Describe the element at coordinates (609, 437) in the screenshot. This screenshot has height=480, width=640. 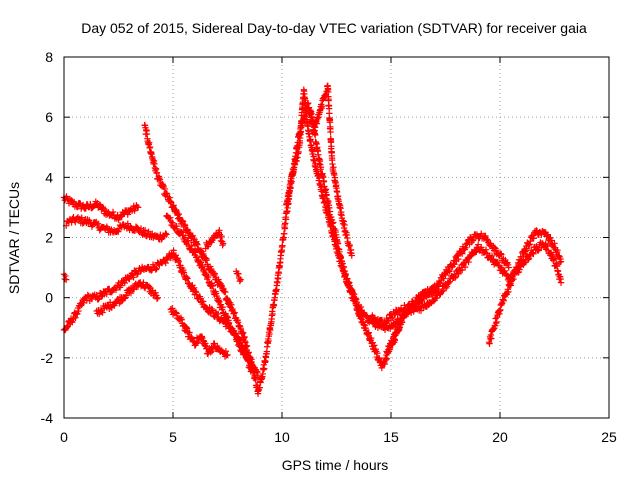
I see `x-tick-label: 25` at that location.